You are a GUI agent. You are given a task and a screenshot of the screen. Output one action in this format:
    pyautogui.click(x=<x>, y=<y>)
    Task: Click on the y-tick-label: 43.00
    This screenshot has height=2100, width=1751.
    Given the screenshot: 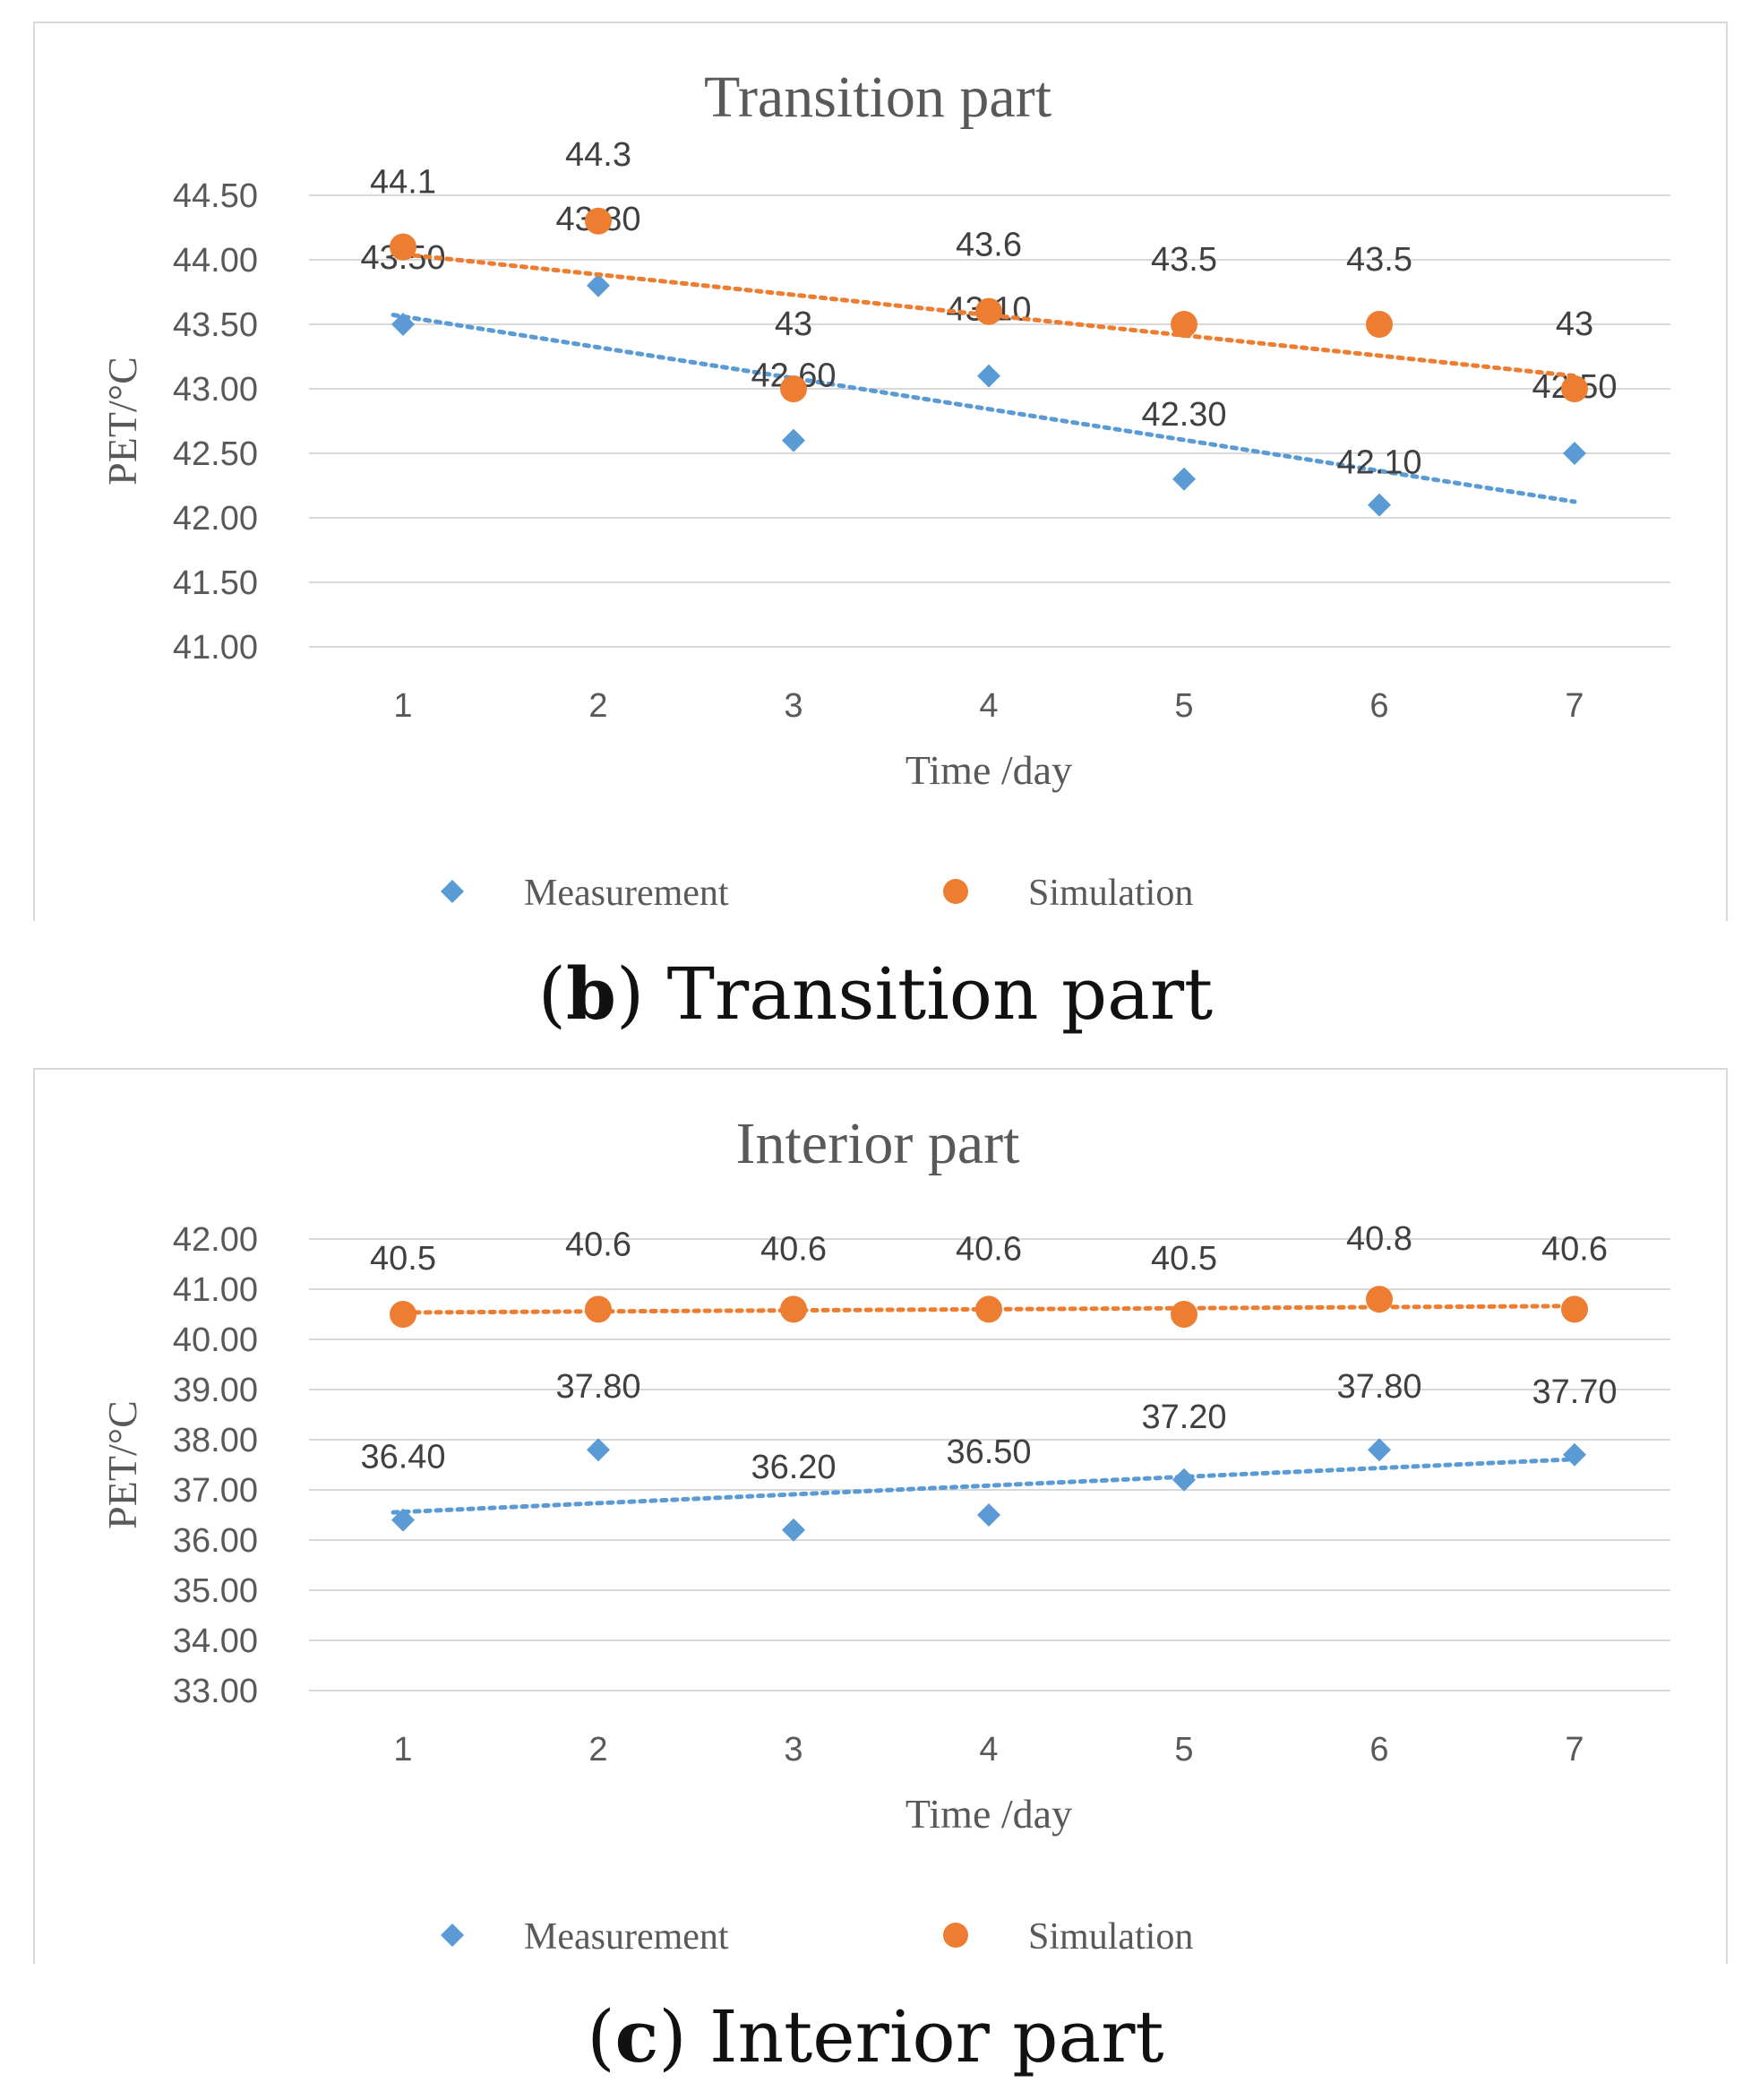 What is the action you would take?
    pyautogui.click(x=215, y=390)
    